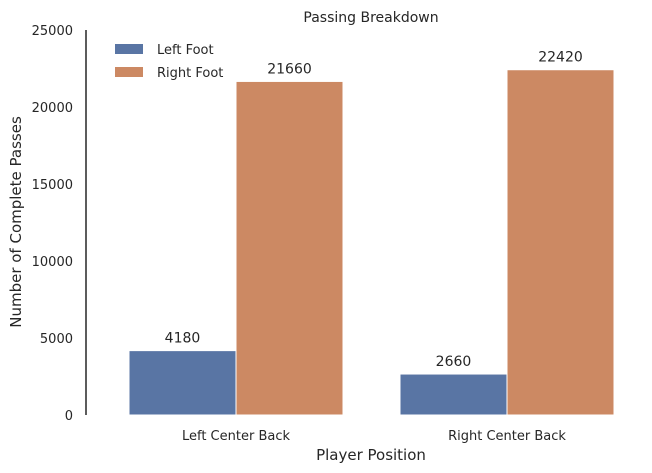  I want to click on data-label: 22420, so click(560, 58).